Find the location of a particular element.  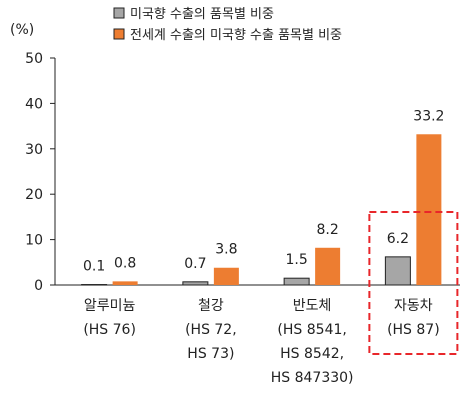

y-tick-label: 30 is located at coordinates (34, 150).